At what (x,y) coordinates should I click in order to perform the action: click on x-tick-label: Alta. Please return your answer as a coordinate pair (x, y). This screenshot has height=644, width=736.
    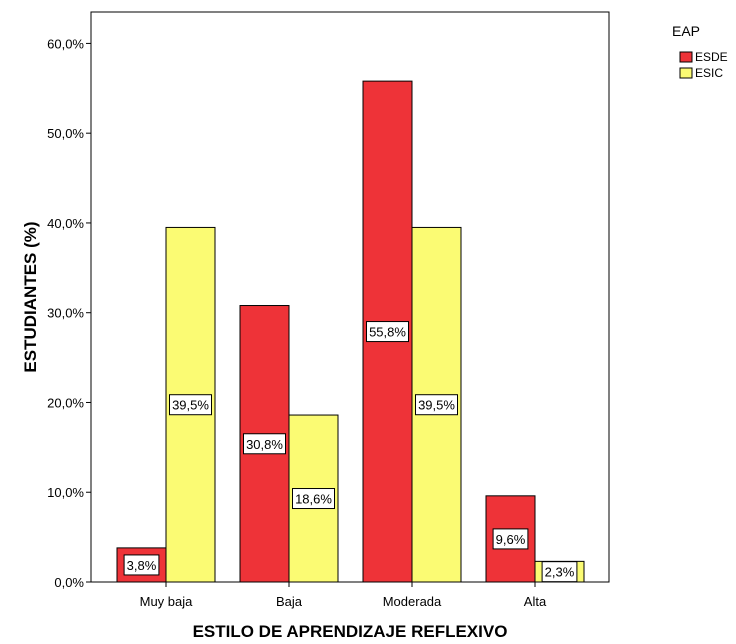
    Looking at the image, I should click on (535, 601).